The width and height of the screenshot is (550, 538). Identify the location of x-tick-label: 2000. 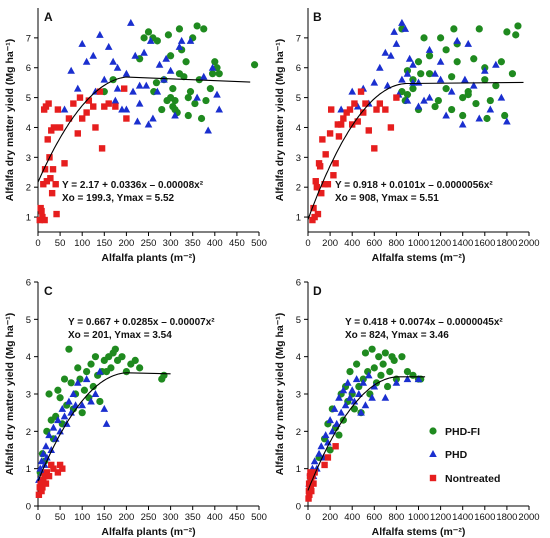
(528, 243).